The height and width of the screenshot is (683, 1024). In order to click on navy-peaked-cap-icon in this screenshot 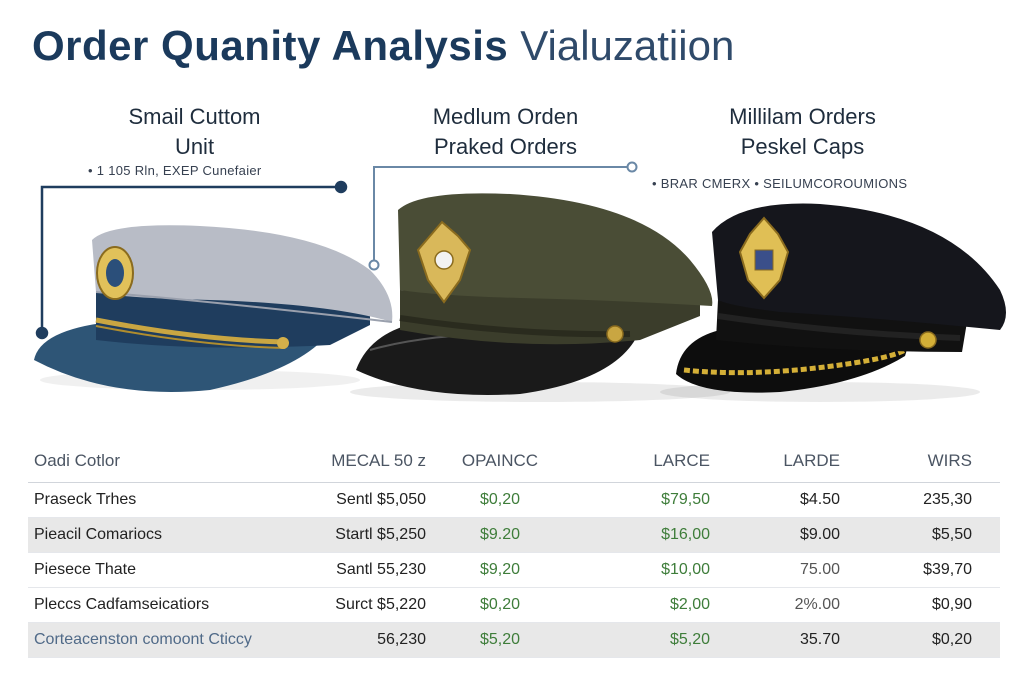, I will do `click(213, 308)`.